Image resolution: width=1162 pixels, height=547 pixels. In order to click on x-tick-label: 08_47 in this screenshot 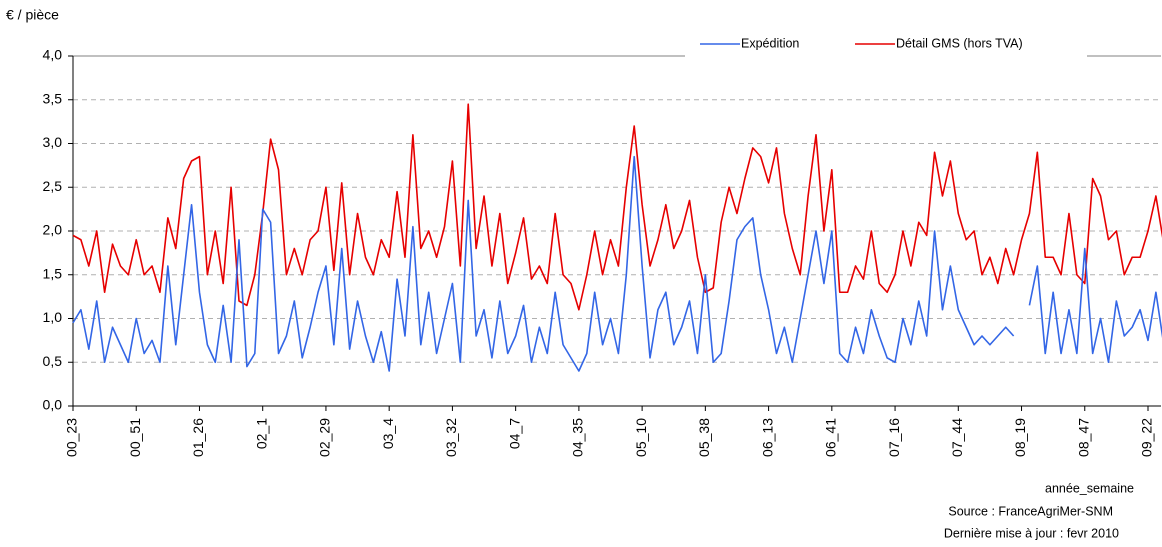, I will do `click(1083, 437)`.